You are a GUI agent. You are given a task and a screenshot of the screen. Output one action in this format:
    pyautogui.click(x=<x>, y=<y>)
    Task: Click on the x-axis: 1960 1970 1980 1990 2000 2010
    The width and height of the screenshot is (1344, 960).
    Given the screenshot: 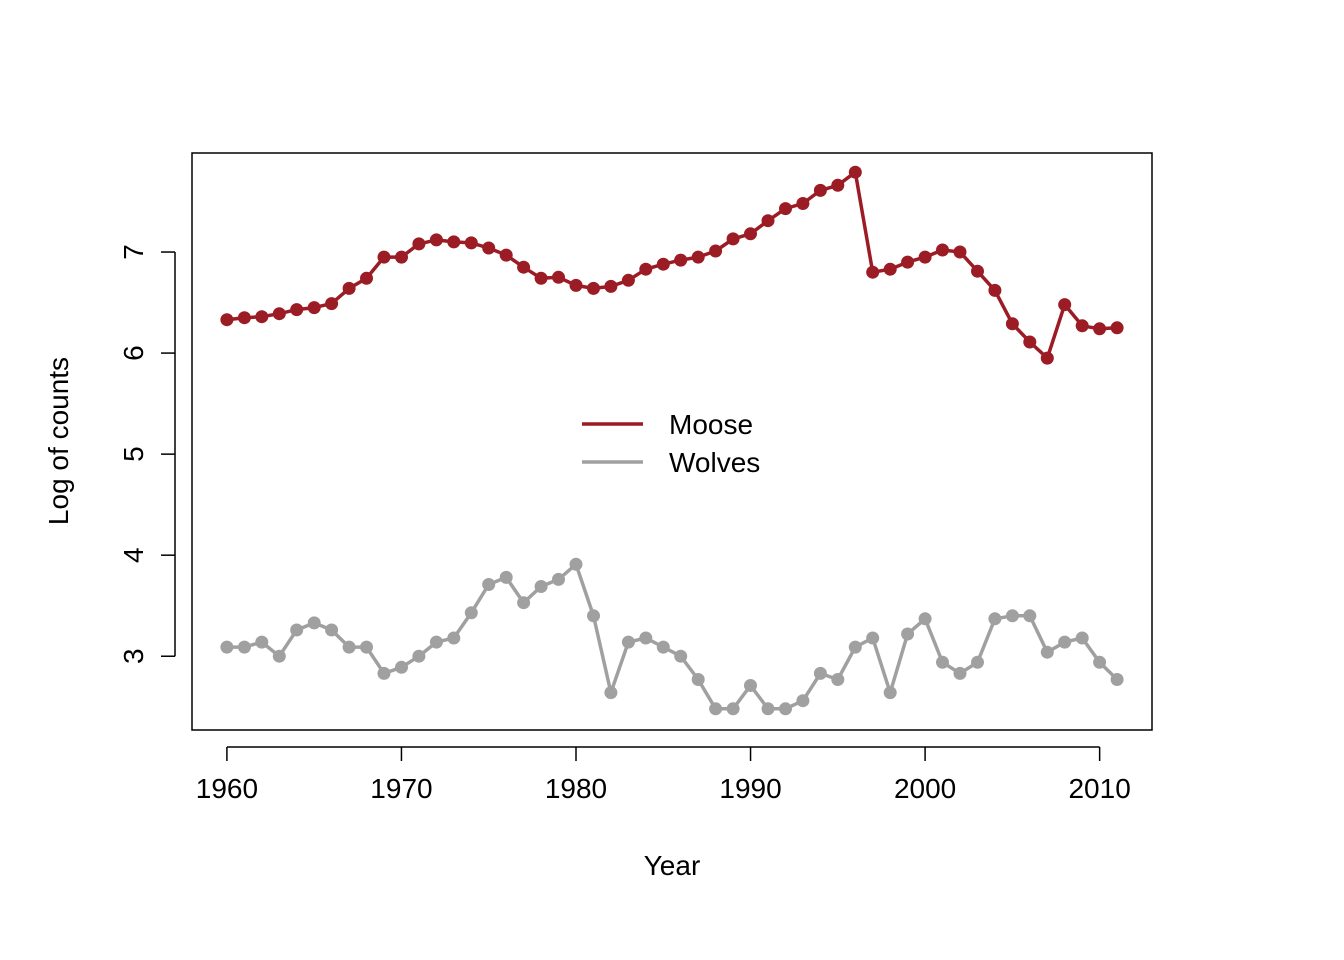 What is the action you would take?
    pyautogui.click(x=663, y=775)
    